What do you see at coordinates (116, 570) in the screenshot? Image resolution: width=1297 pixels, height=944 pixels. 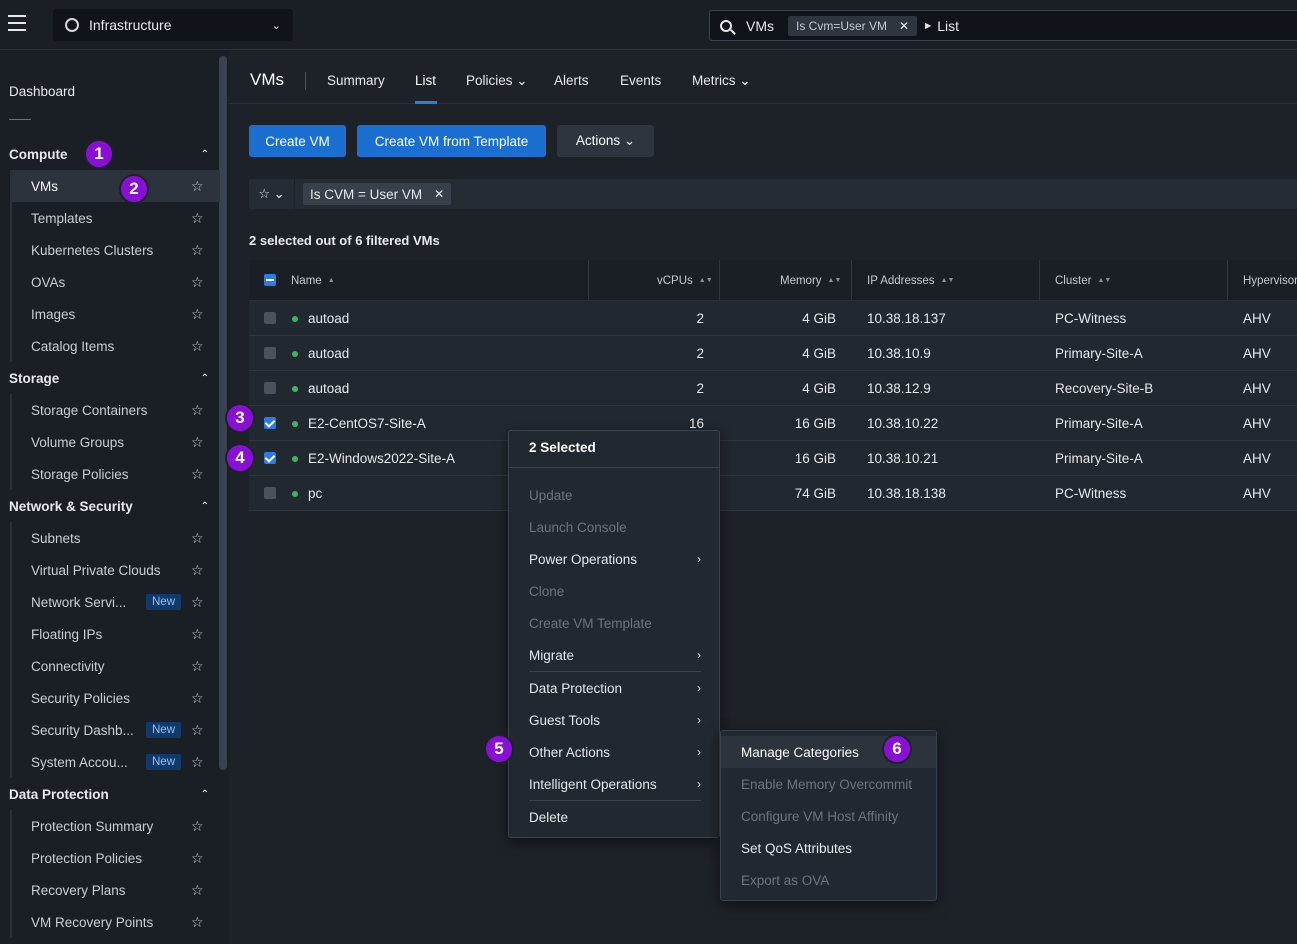 I see `sidebar-item-virtual-private-clouds: Virtual Private Clouds ☆` at bounding box center [116, 570].